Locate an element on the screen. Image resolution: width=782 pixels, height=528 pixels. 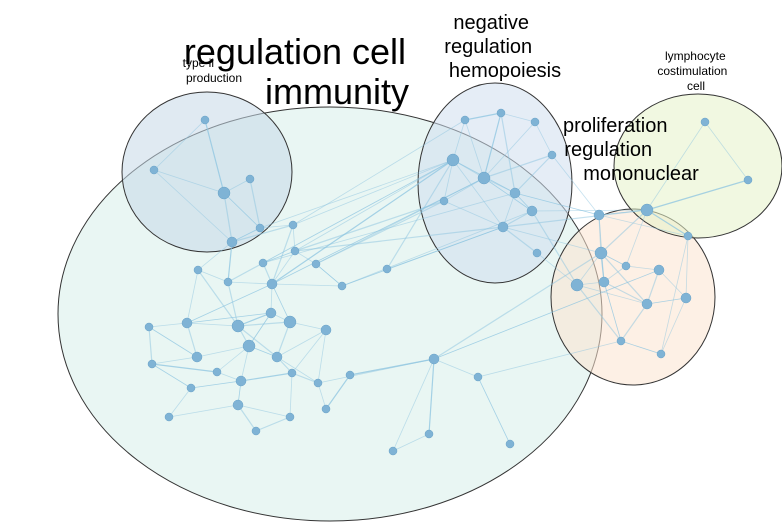
cluster-label-hemopoiesis: negative regulation hemopoiesis is located at coordinates (502, 47).